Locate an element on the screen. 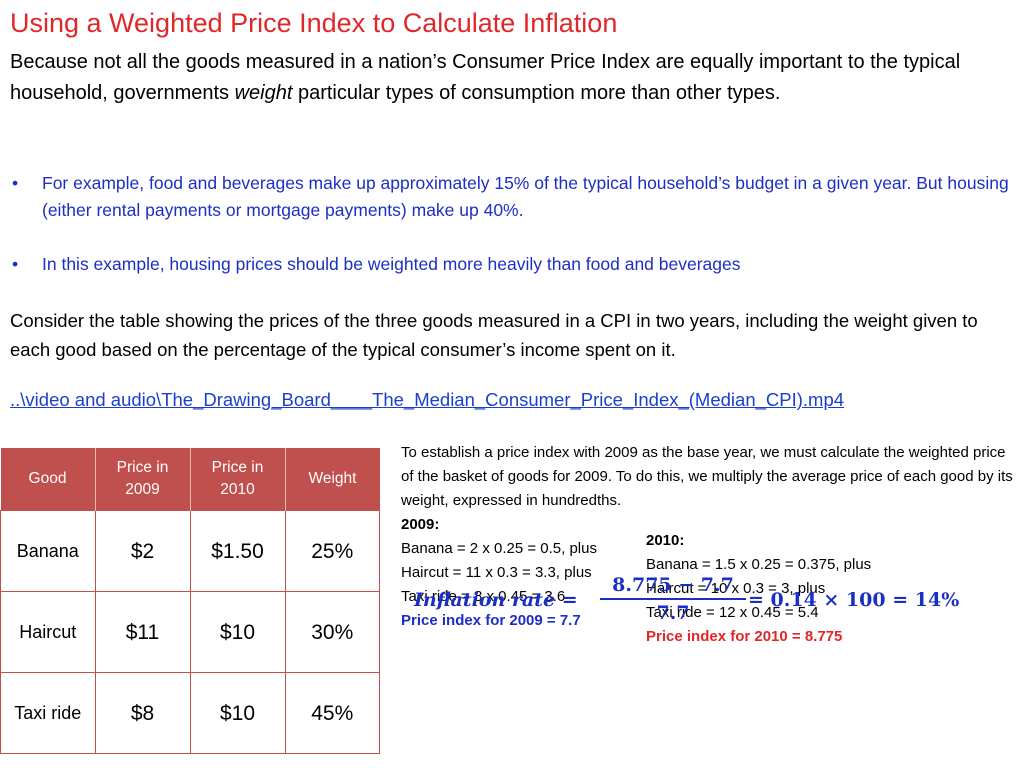 The width and height of the screenshot is (1024, 768). formula-fraction: 8.775 − 7.7 7.7 is located at coordinates (673, 599).